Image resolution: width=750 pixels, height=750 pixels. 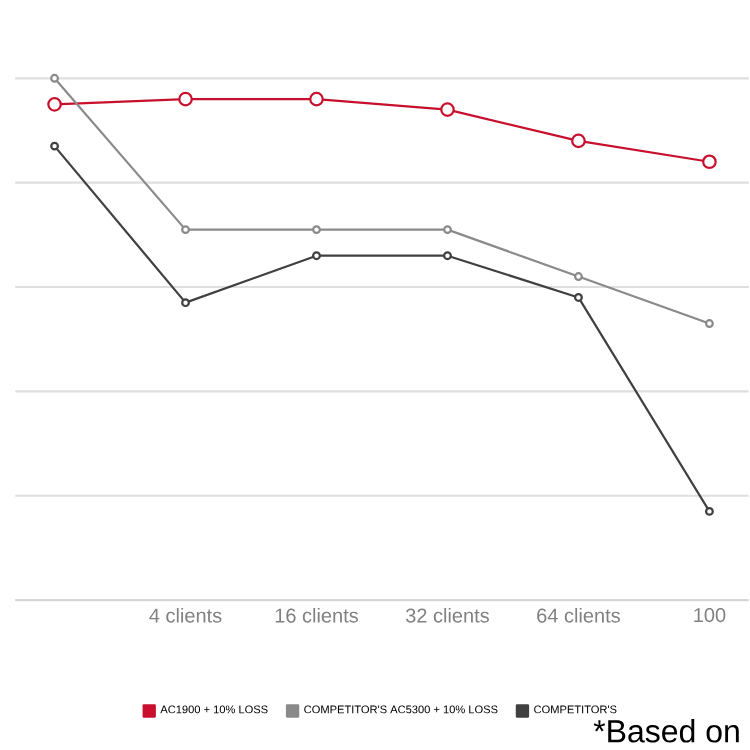 I want to click on x-tick-label: 100, so click(x=710, y=615).